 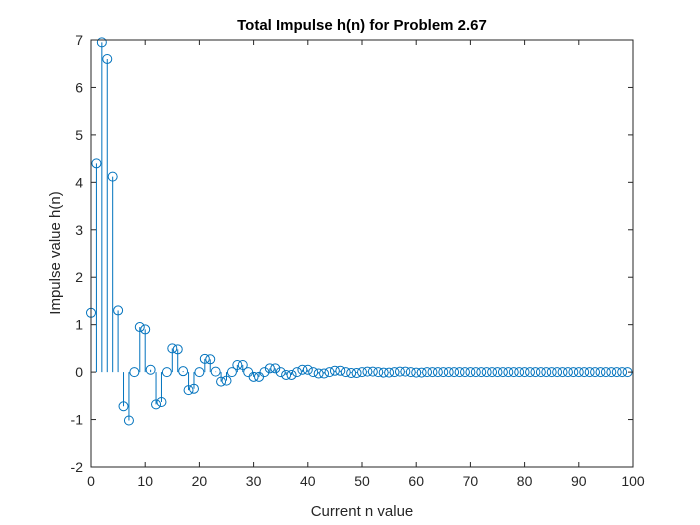 I want to click on y-tick-label: -2, so click(x=77, y=467).